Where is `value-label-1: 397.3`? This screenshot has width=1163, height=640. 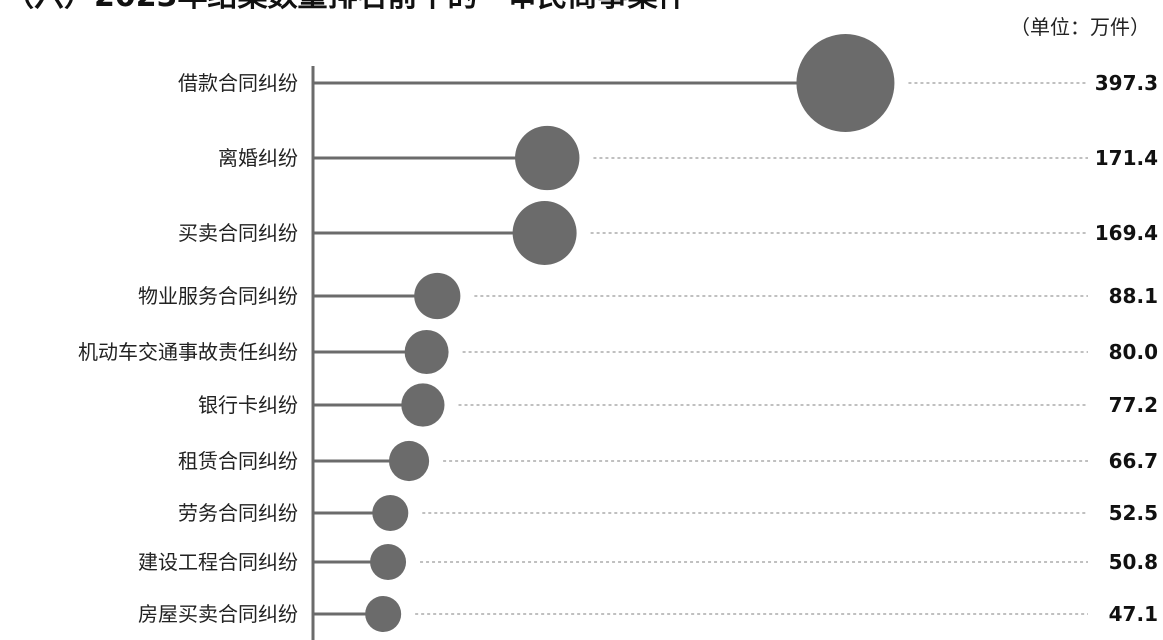 value-label-1: 397.3 is located at coordinates (1126, 83).